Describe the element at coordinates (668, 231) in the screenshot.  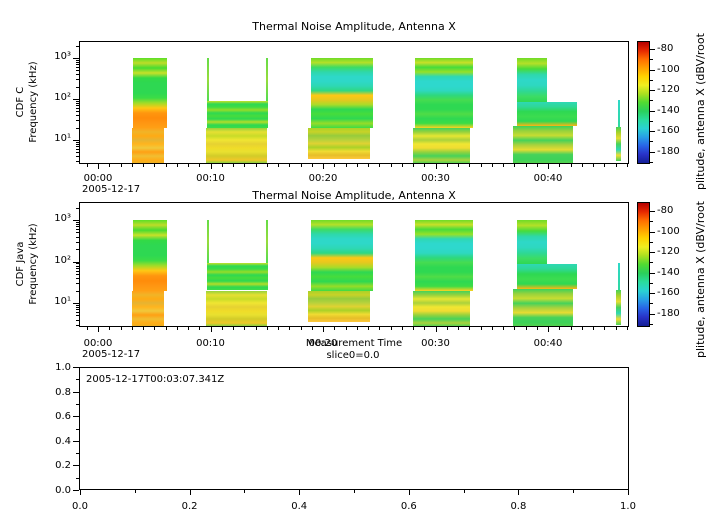
I see `colorbar-tick-label: -100` at that location.